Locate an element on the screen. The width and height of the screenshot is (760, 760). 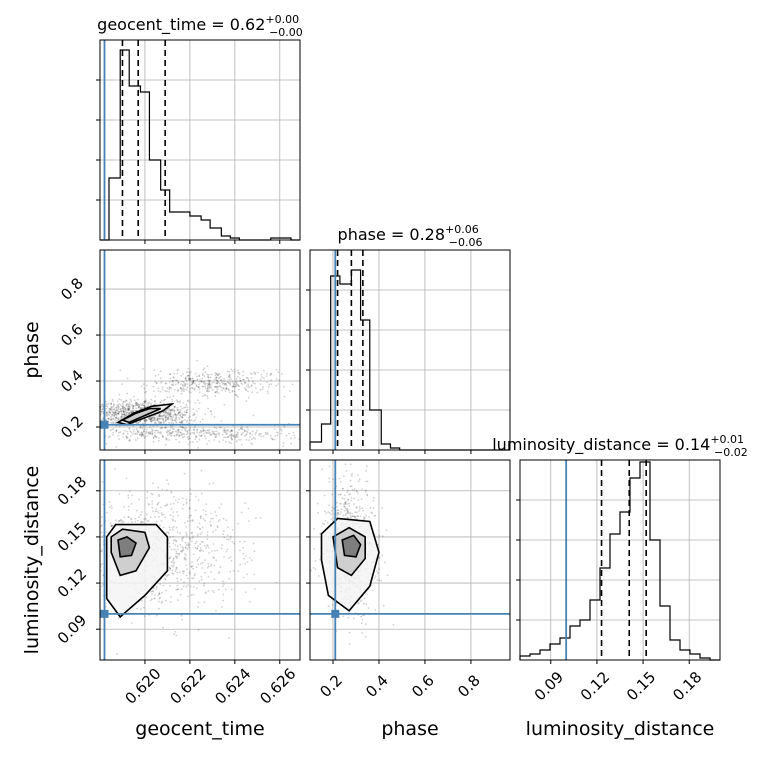
panel-frame is located at coordinates (410, 350).